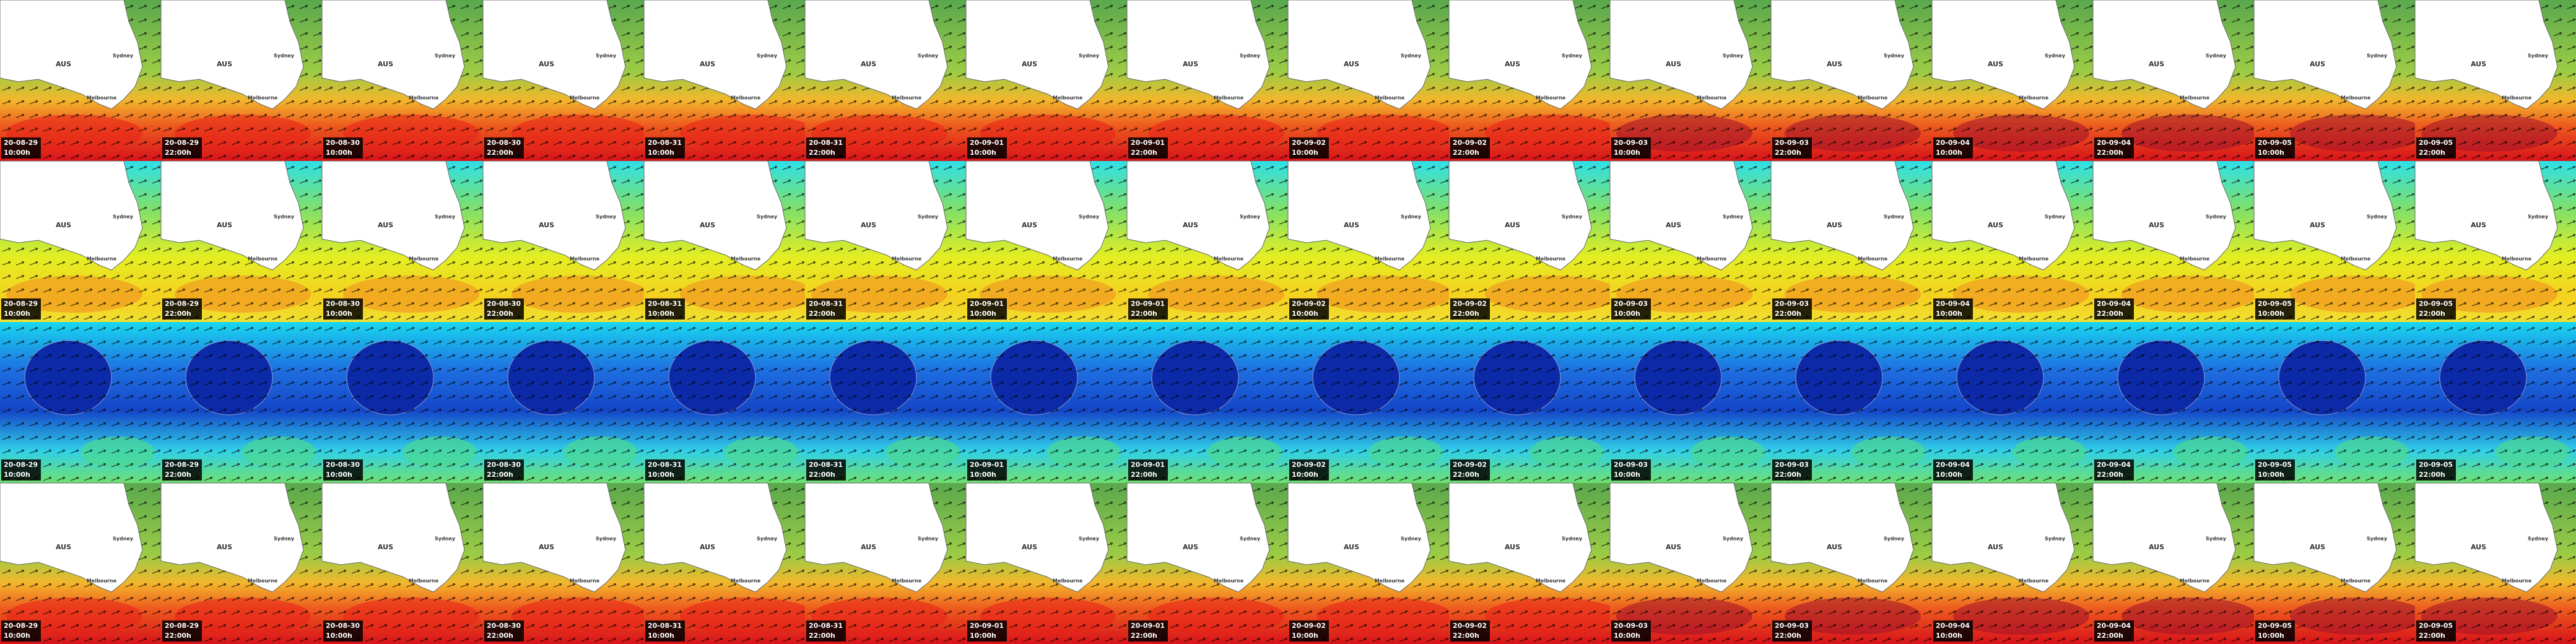 The width and height of the screenshot is (2576, 644). I want to click on map-tile: 20-09-03 10:00h, so click(1690, 402).